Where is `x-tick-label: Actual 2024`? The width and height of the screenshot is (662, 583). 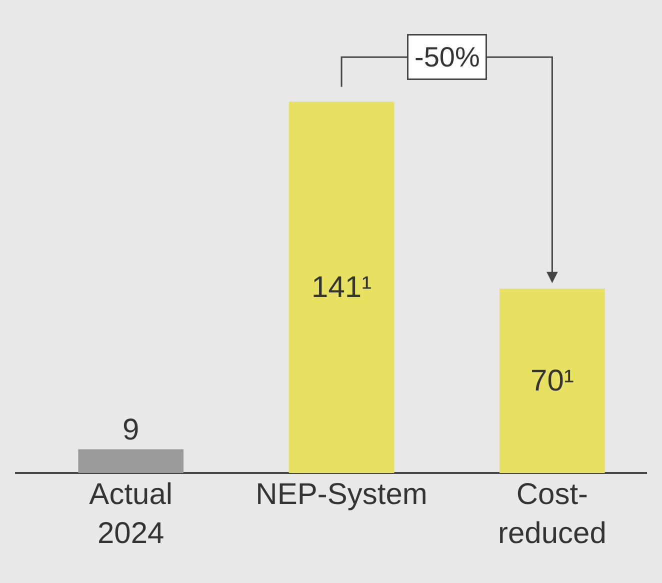
x-tick-label: Actual 2024 is located at coordinates (131, 514).